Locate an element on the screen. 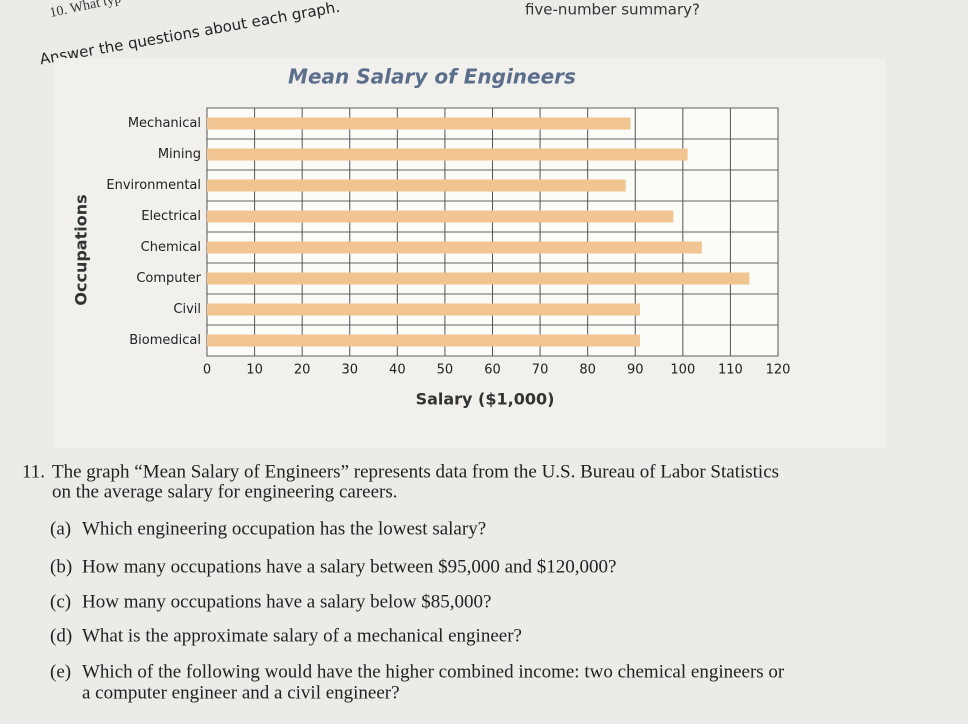  y-tick-label: Chemical is located at coordinates (171, 247).